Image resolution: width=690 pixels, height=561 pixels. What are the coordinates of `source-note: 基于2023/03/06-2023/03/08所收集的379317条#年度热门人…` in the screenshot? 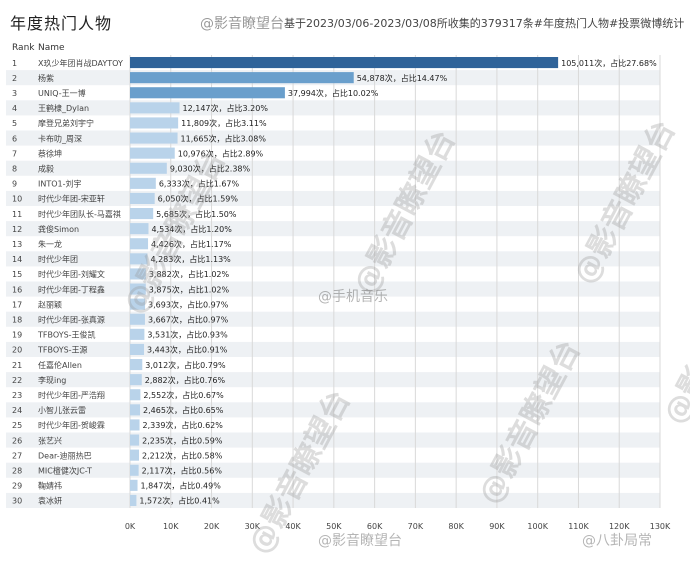 It's located at (484, 23).